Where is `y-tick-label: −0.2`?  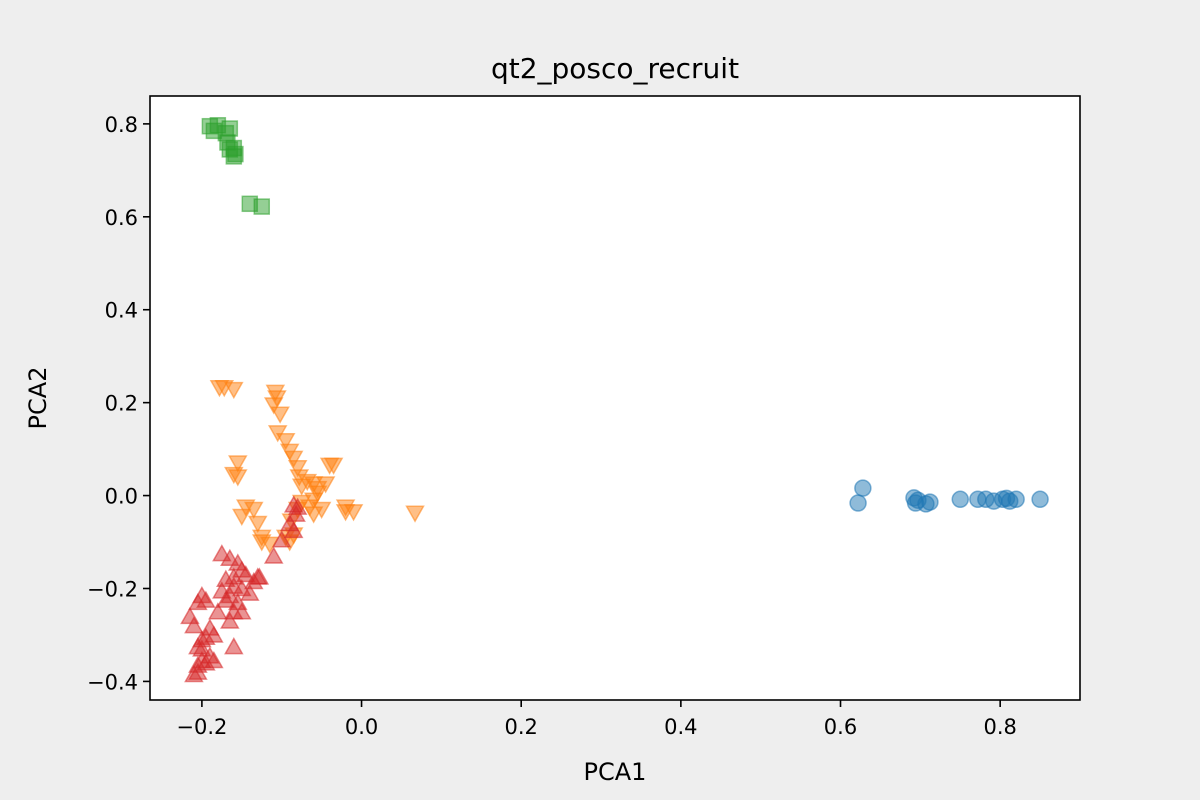 y-tick-label: −0.2 is located at coordinates (112, 589).